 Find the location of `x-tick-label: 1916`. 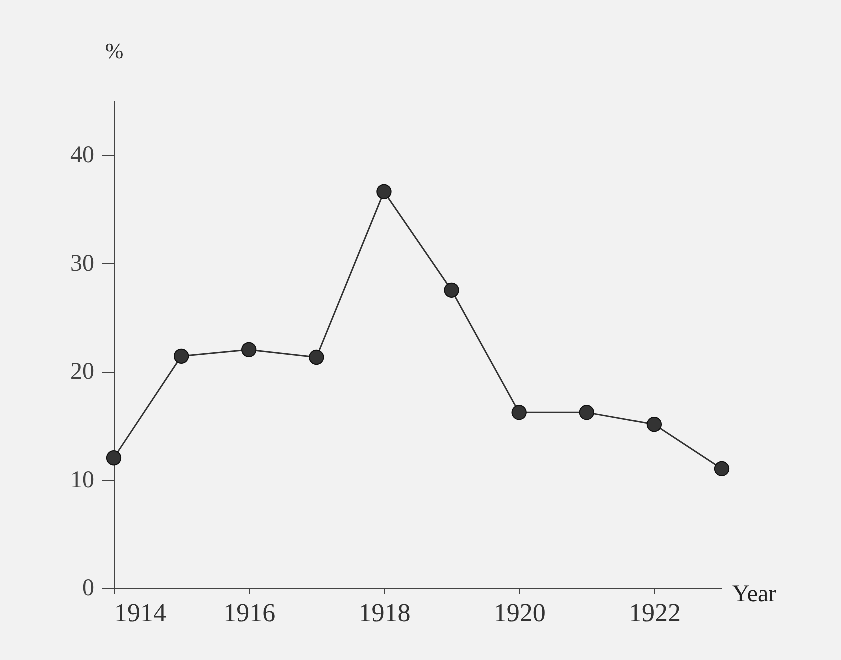

x-tick-label: 1916 is located at coordinates (250, 613).